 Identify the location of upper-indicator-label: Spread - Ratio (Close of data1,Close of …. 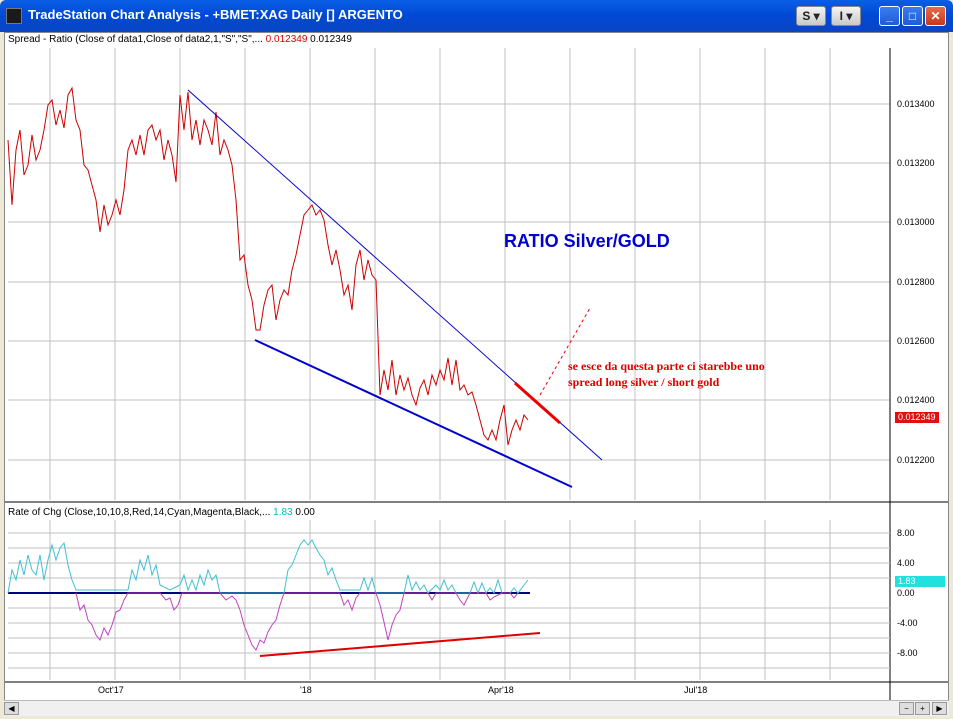
(135, 39).